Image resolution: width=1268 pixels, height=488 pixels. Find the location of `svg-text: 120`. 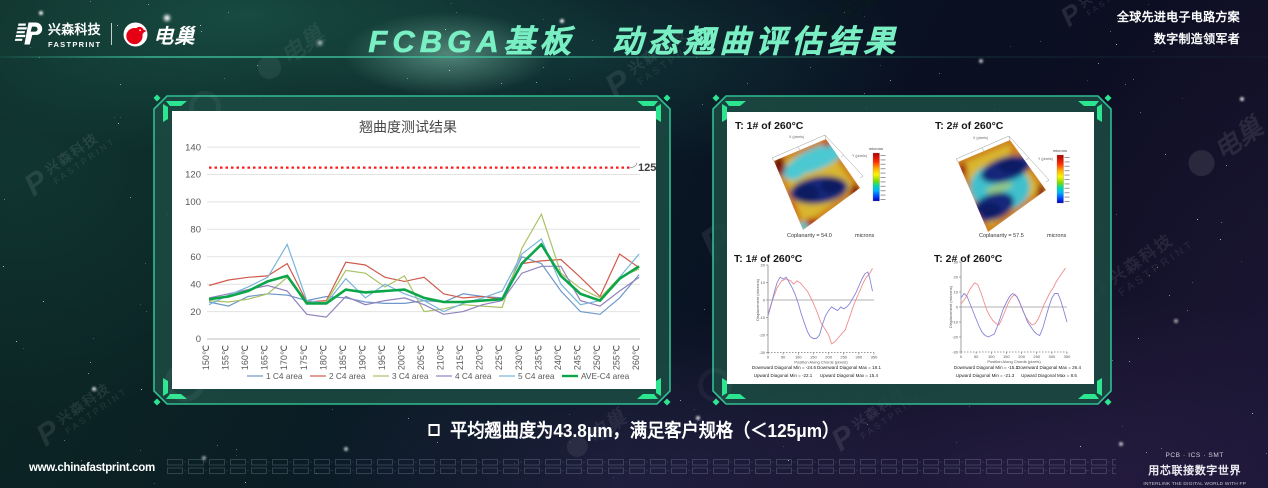

svg-text: 120 is located at coordinates (193, 175).